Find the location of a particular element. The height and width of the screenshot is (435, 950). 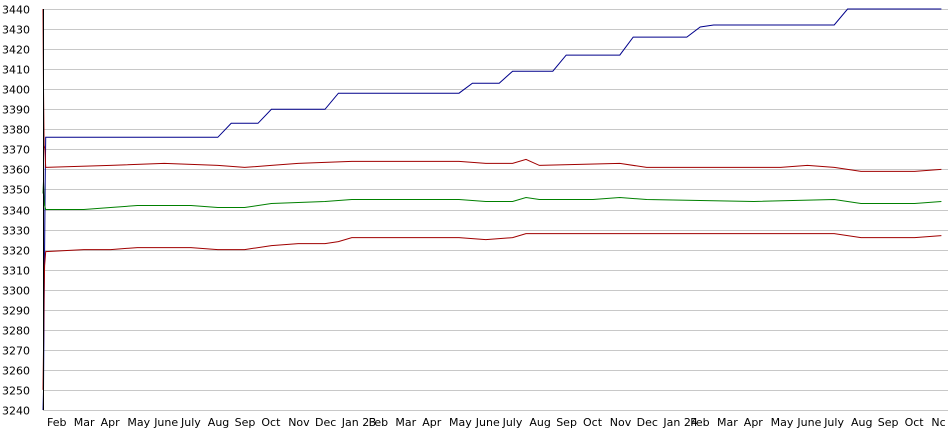

y-tick-label: 3310 is located at coordinates (16, 271).